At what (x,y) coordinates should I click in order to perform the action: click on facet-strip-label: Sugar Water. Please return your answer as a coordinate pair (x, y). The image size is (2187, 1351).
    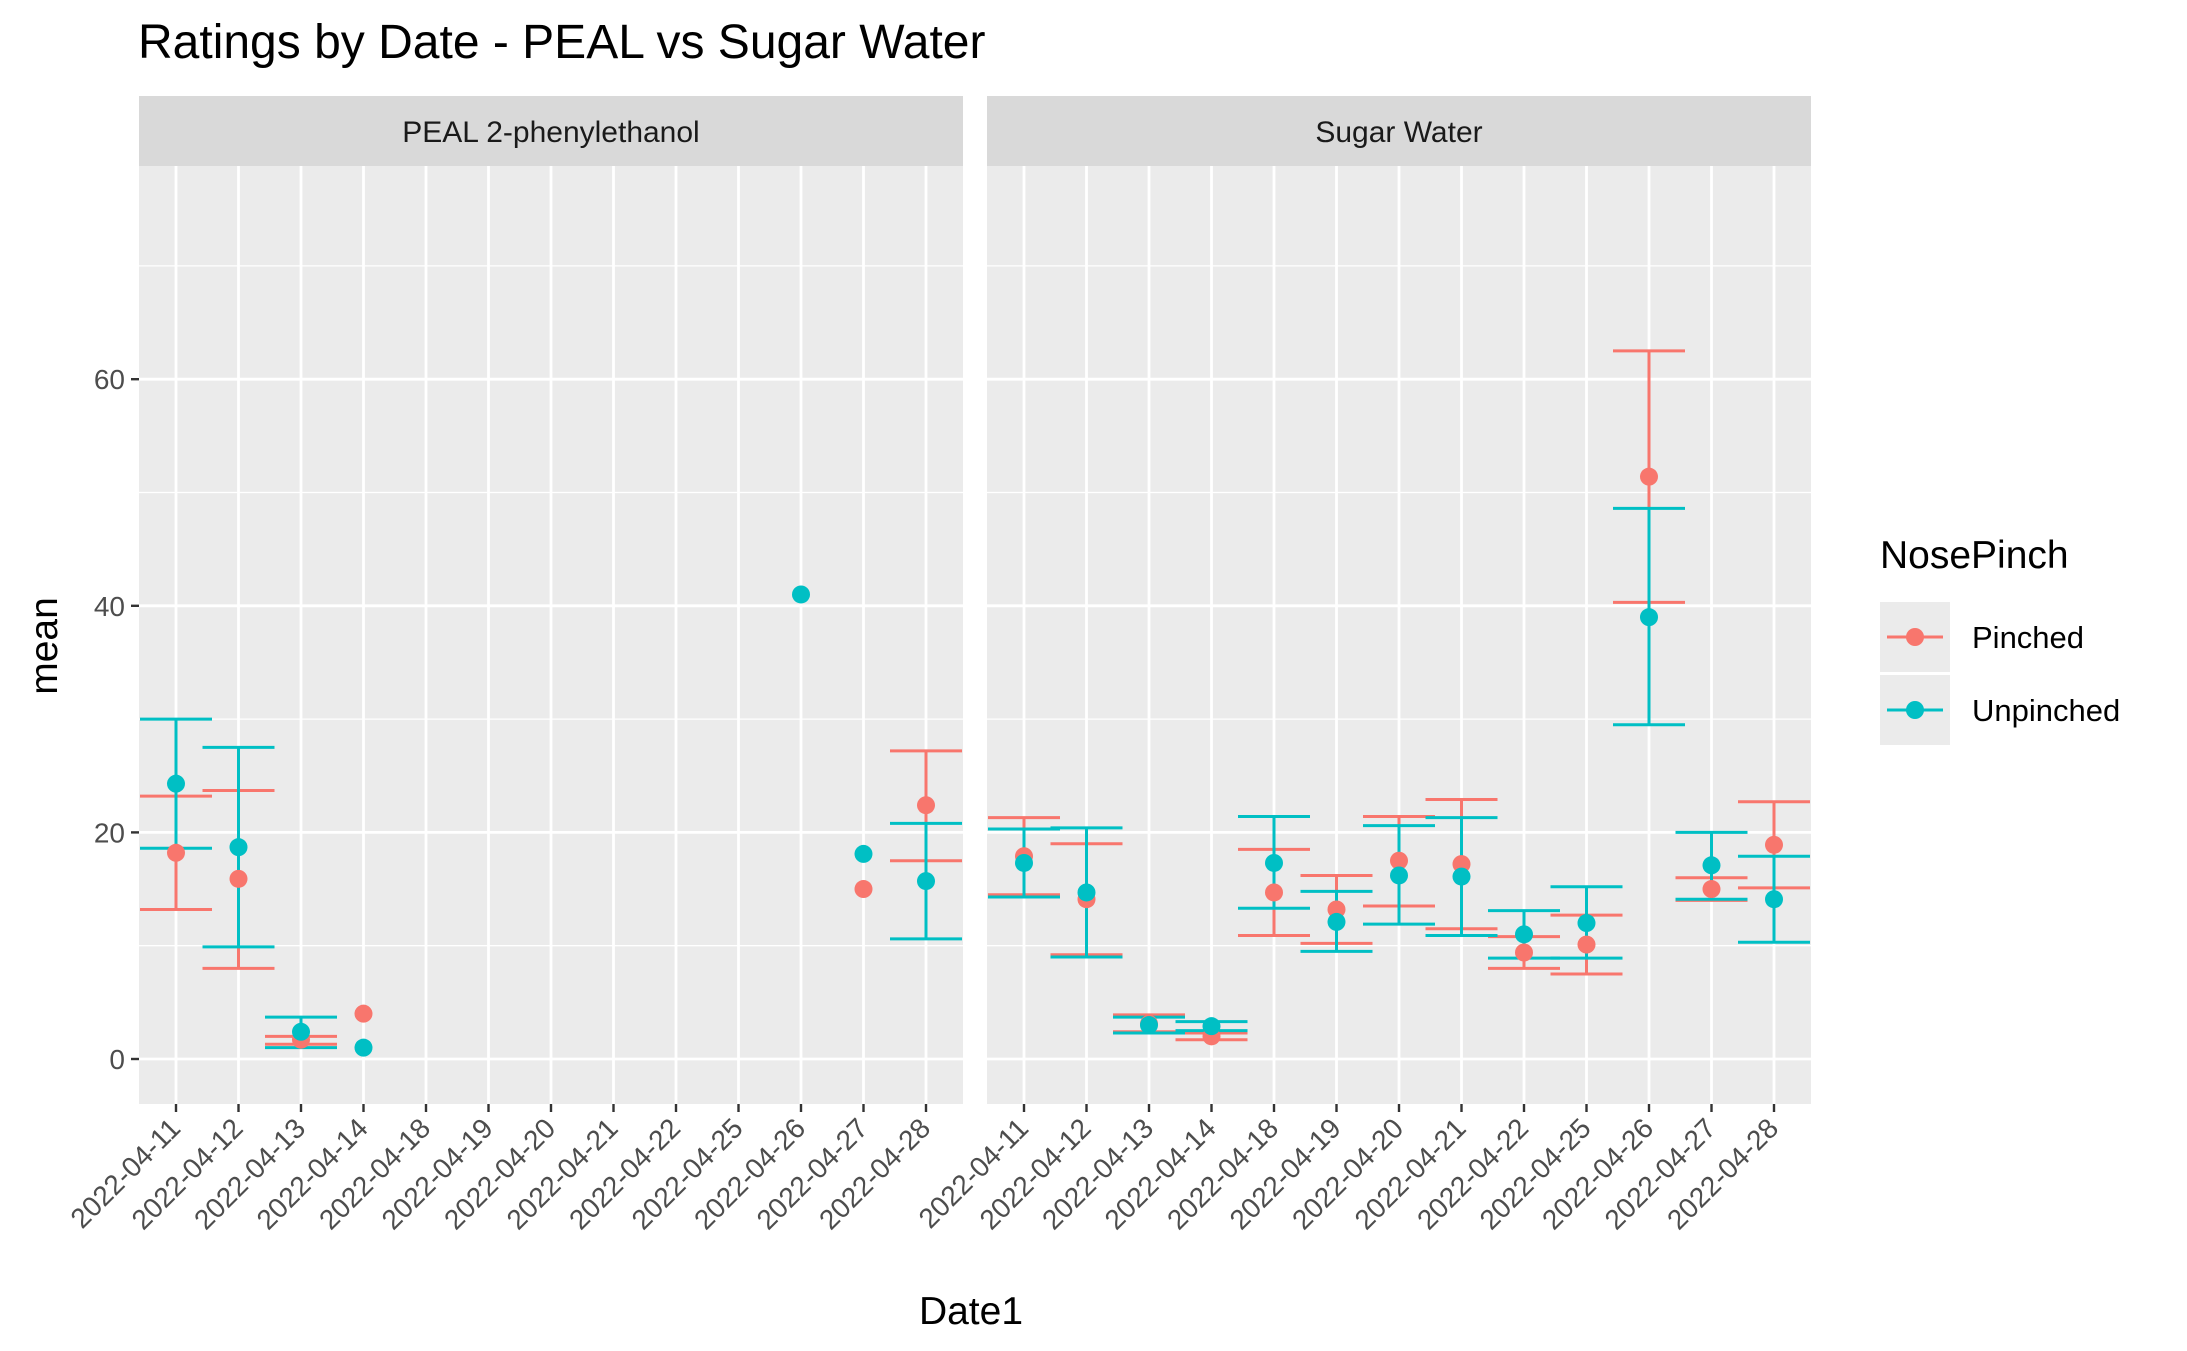
    Looking at the image, I should click on (1398, 132).